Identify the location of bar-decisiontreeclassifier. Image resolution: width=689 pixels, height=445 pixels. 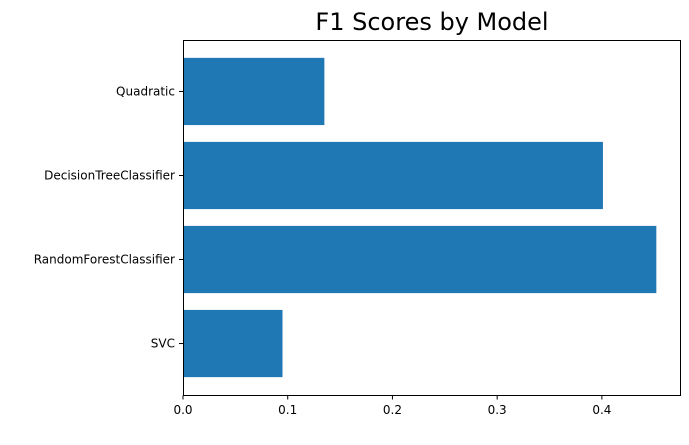
(393, 175).